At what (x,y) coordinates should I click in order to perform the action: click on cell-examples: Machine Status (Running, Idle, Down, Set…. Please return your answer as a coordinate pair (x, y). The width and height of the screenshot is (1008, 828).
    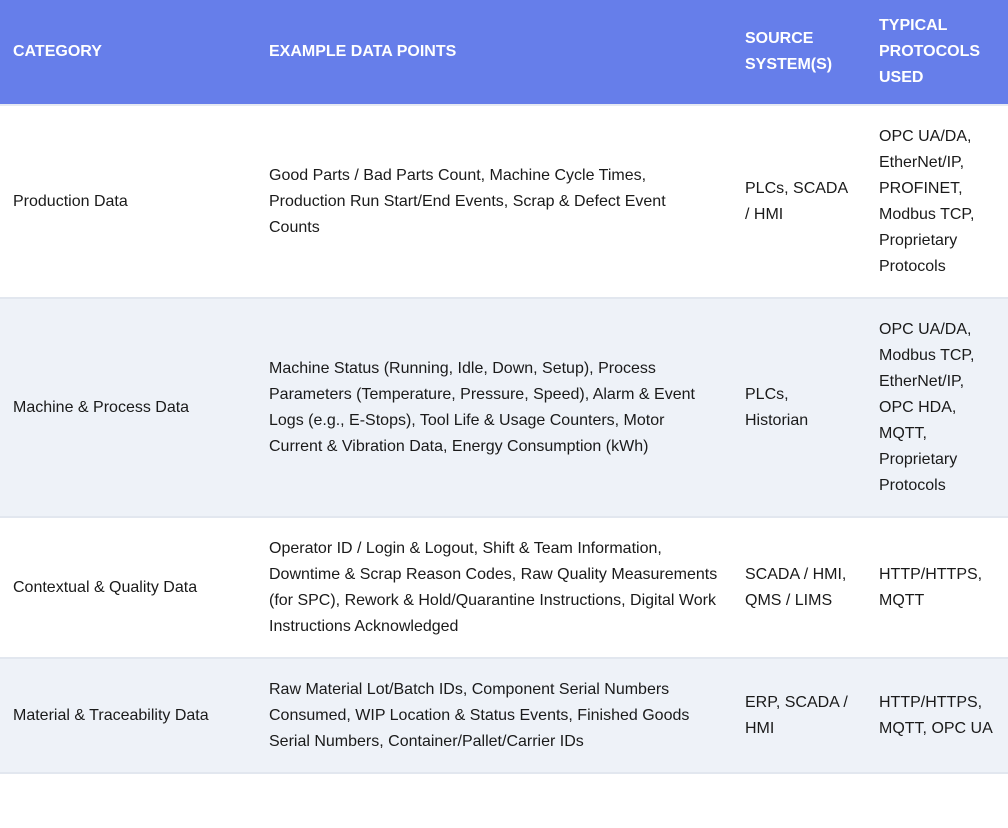
    Looking at the image, I should click on (494, 408).